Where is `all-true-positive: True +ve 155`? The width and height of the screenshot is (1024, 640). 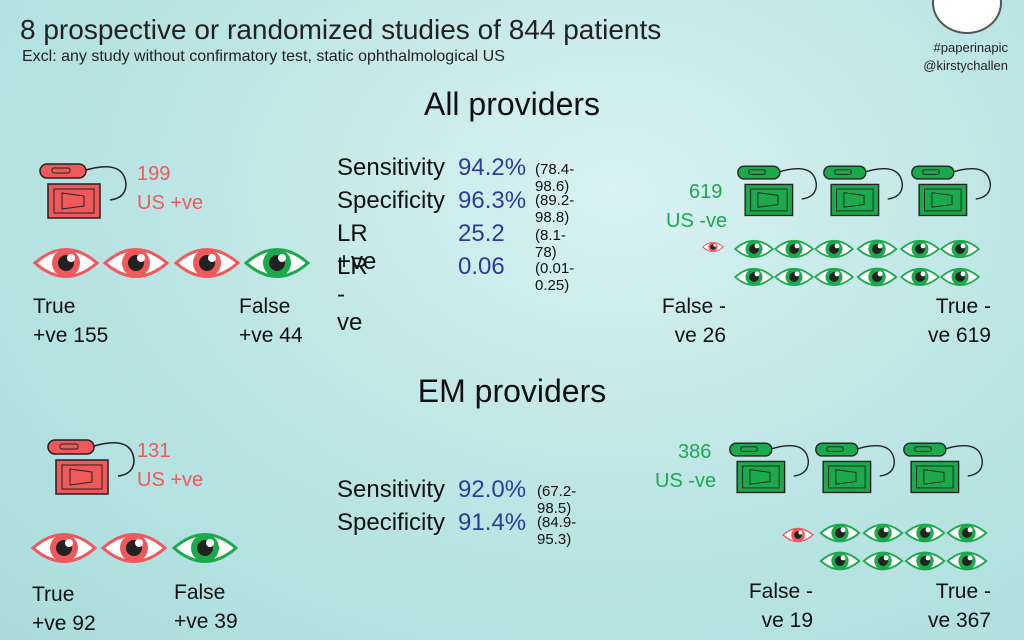 all-true-positive: True +ve 155 is located at coordinates (71, 321).